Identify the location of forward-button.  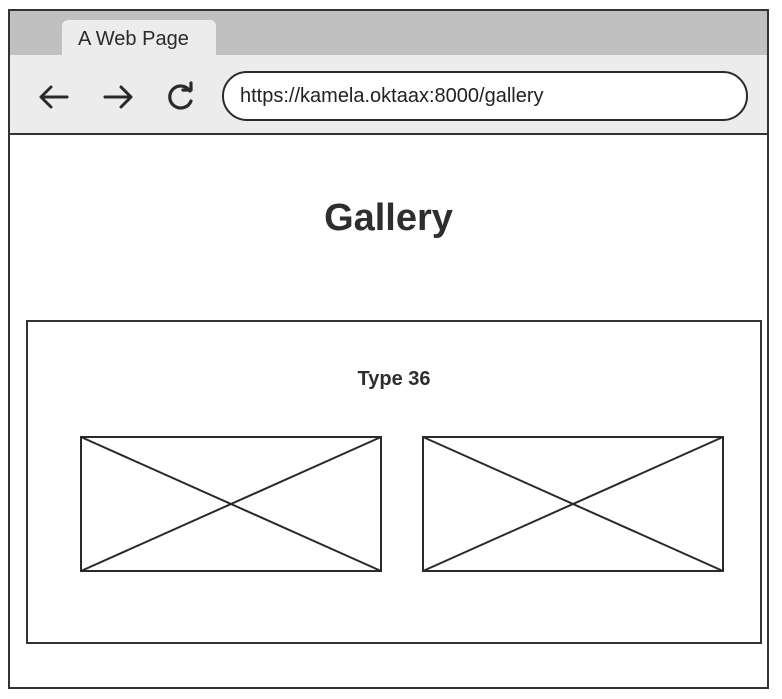
(118, 97).